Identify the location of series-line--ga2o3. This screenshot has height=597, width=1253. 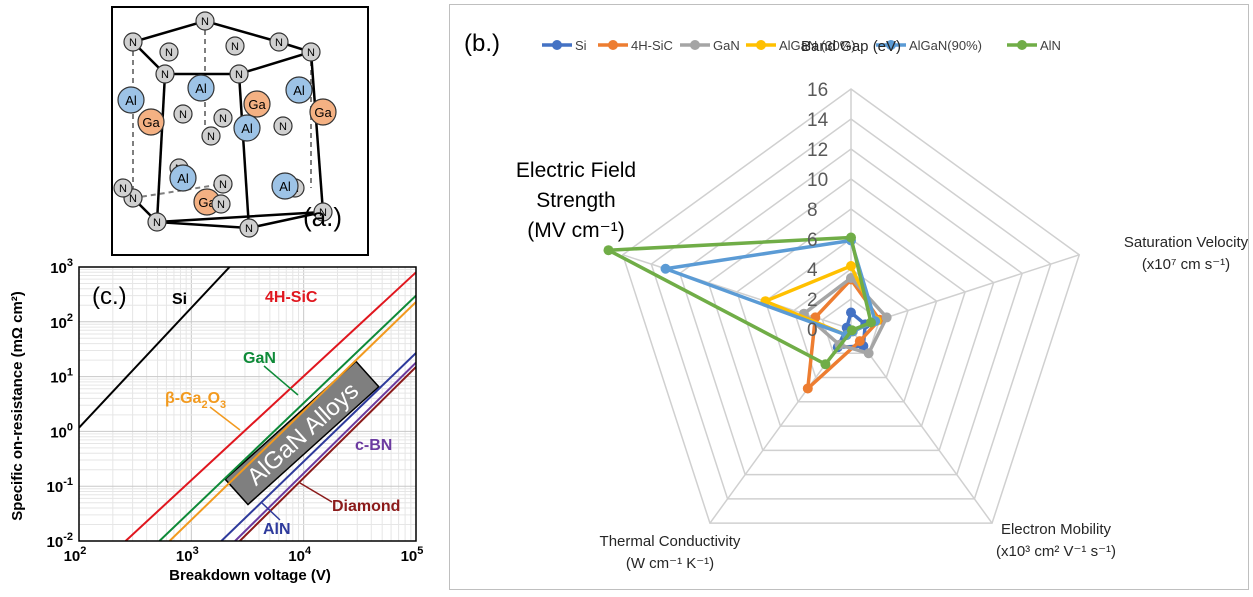
(292, 421).